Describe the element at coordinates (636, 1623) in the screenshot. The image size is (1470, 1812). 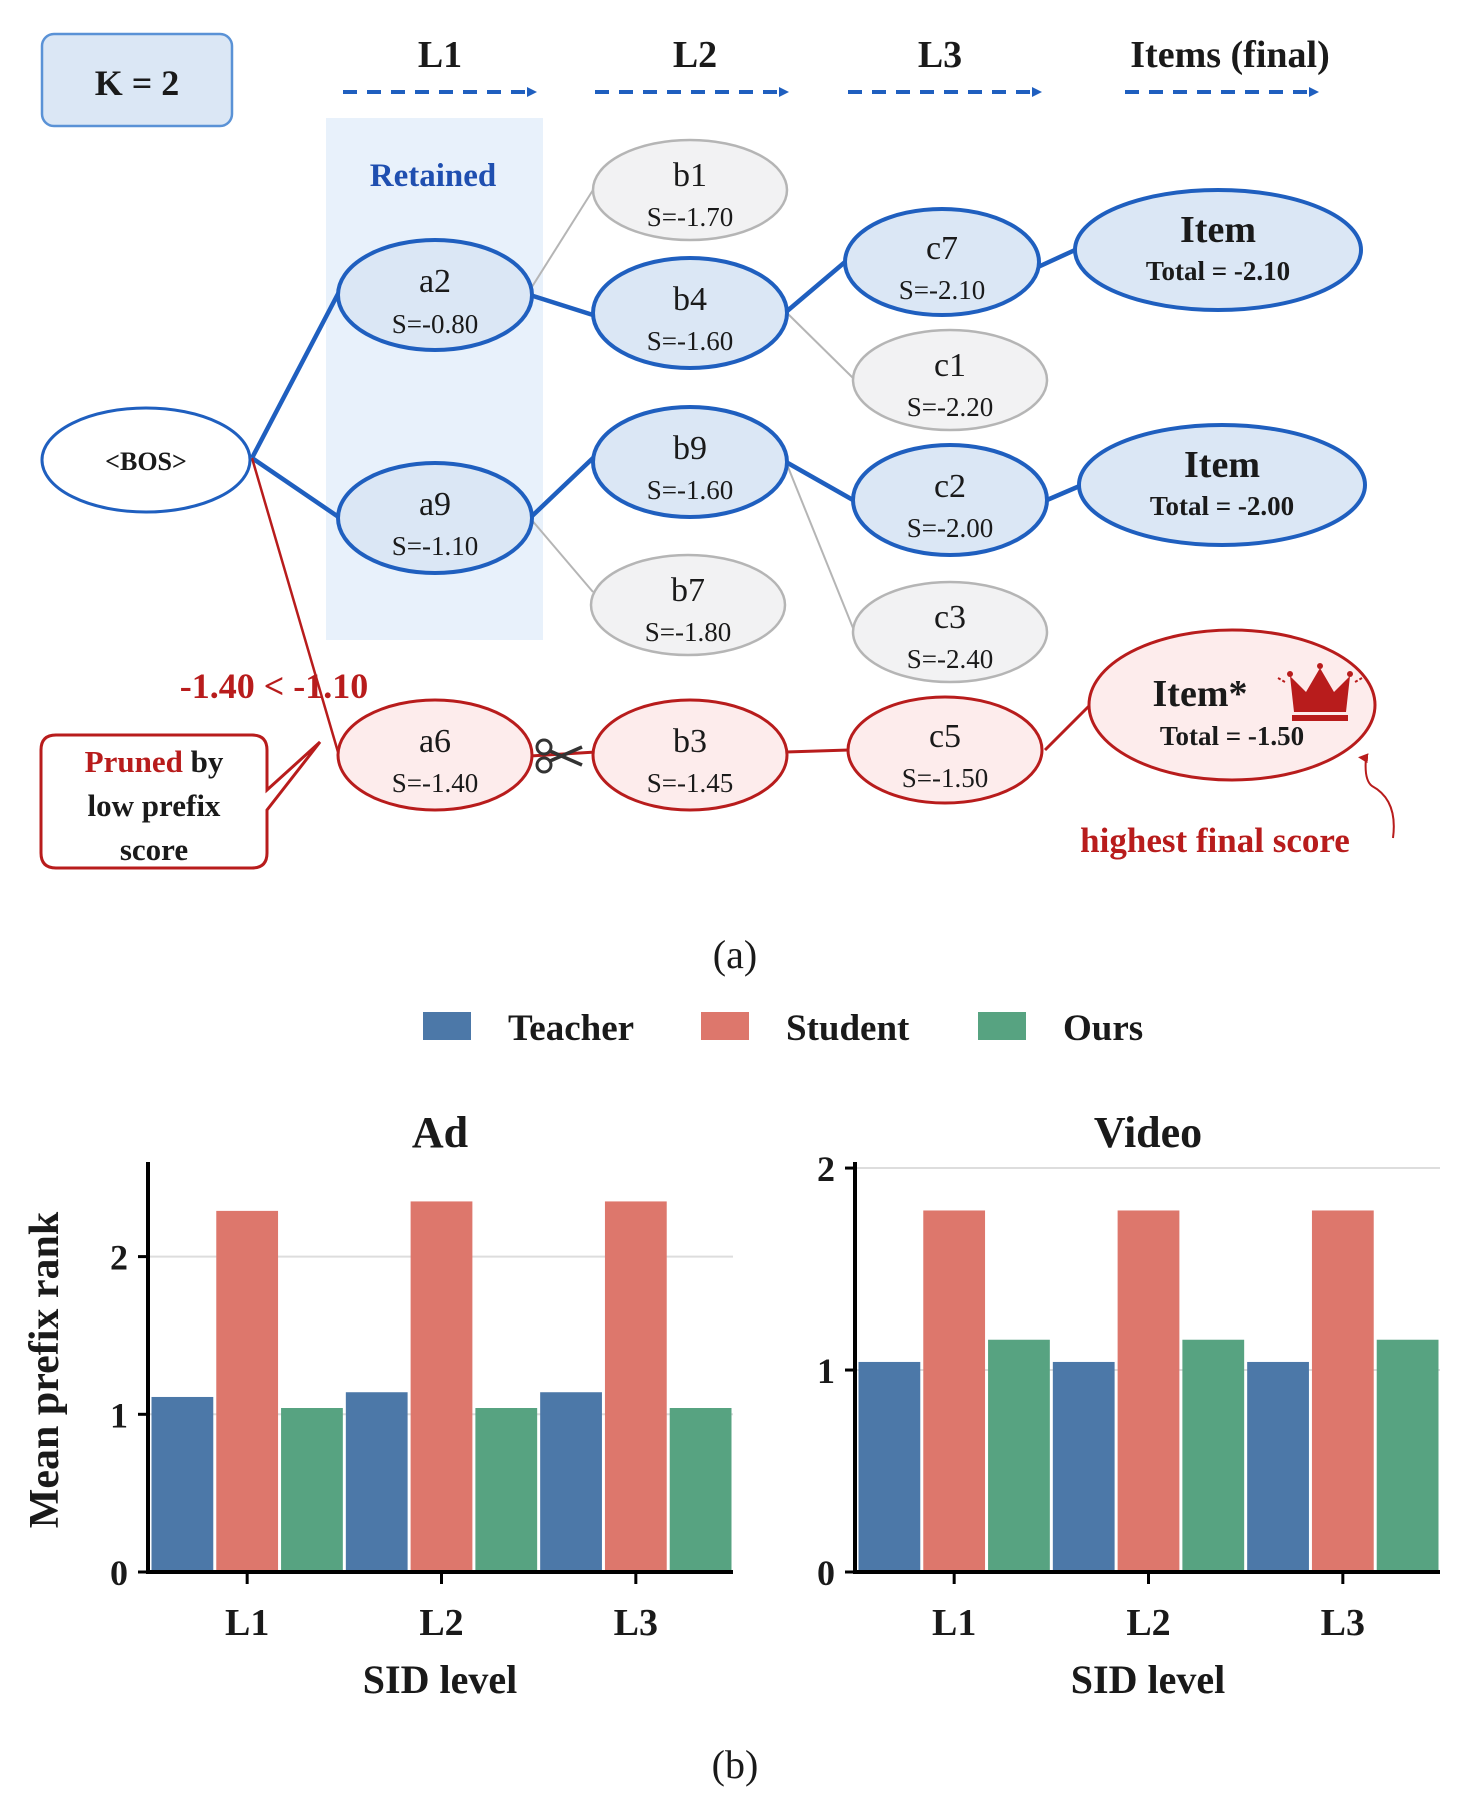
I see `chart-ad-xtick-label: L3` at that location.